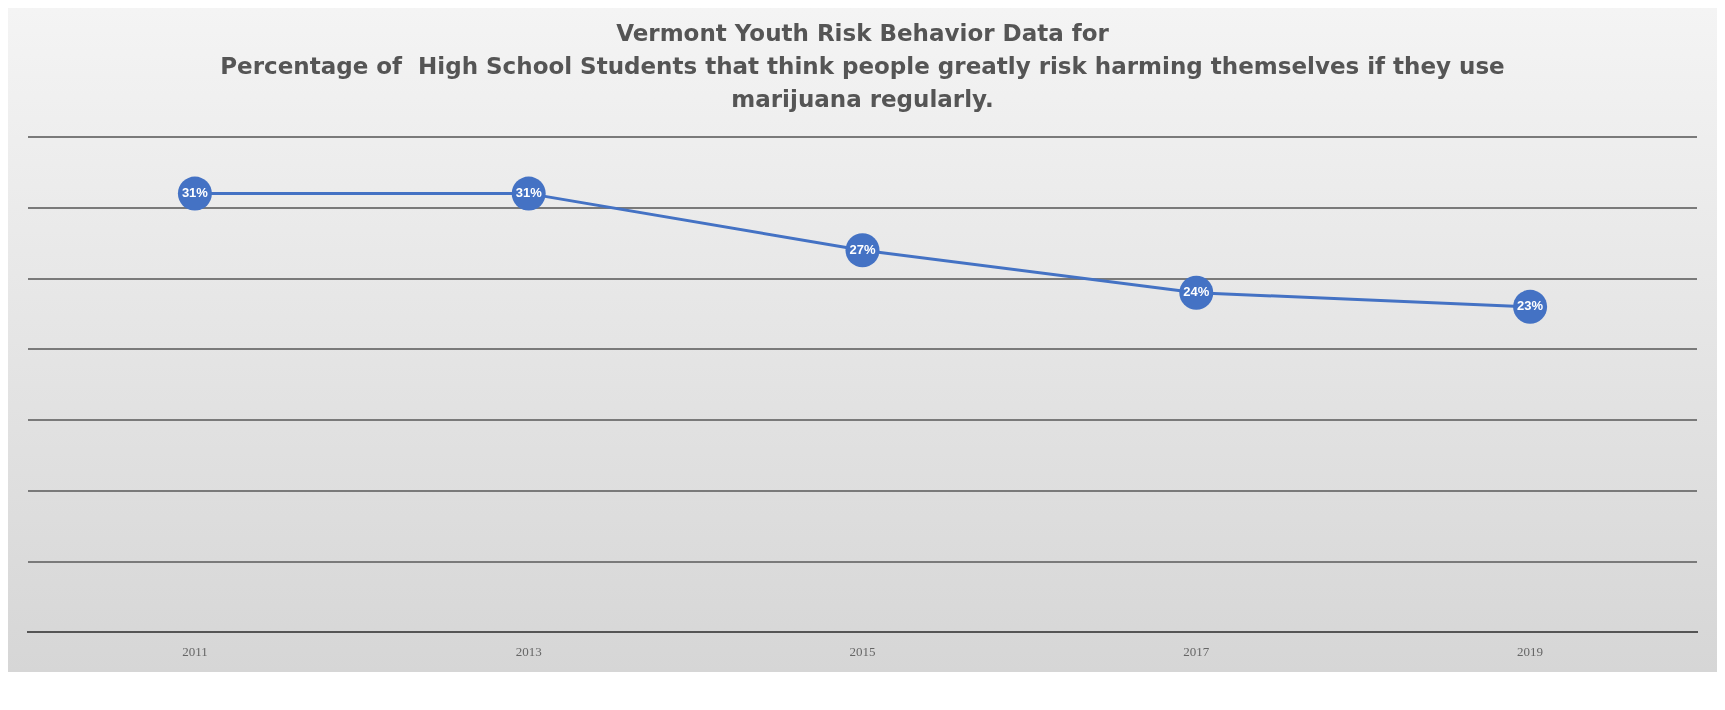 The width and height of the screenshot is (1725, 710). Describe the element at coordinates (862, 249) in the screenshot. I see `data-label: 27%` at that location.